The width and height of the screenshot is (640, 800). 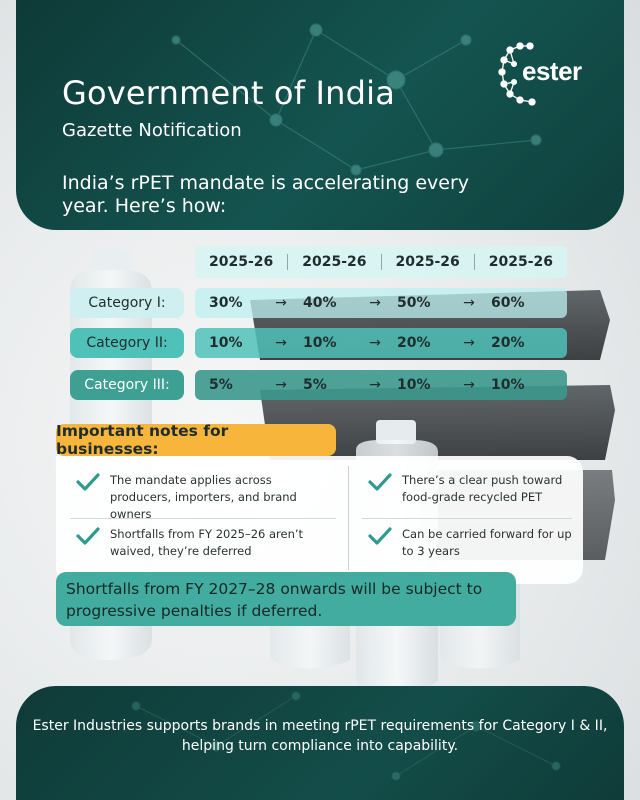 What do you see at coordinates (127, 343) in the screenshot?
I see `category-label: Category II:` at bounding box center [127, 343].